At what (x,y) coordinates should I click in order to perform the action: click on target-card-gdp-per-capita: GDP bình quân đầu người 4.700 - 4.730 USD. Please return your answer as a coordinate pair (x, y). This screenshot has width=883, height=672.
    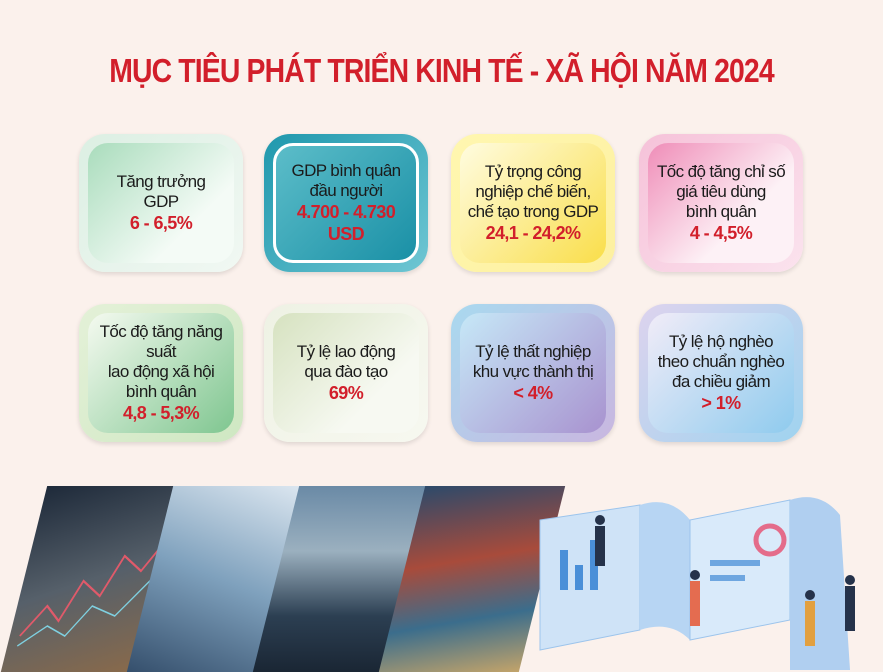
    Looking at the image, I should click on (346, 203).